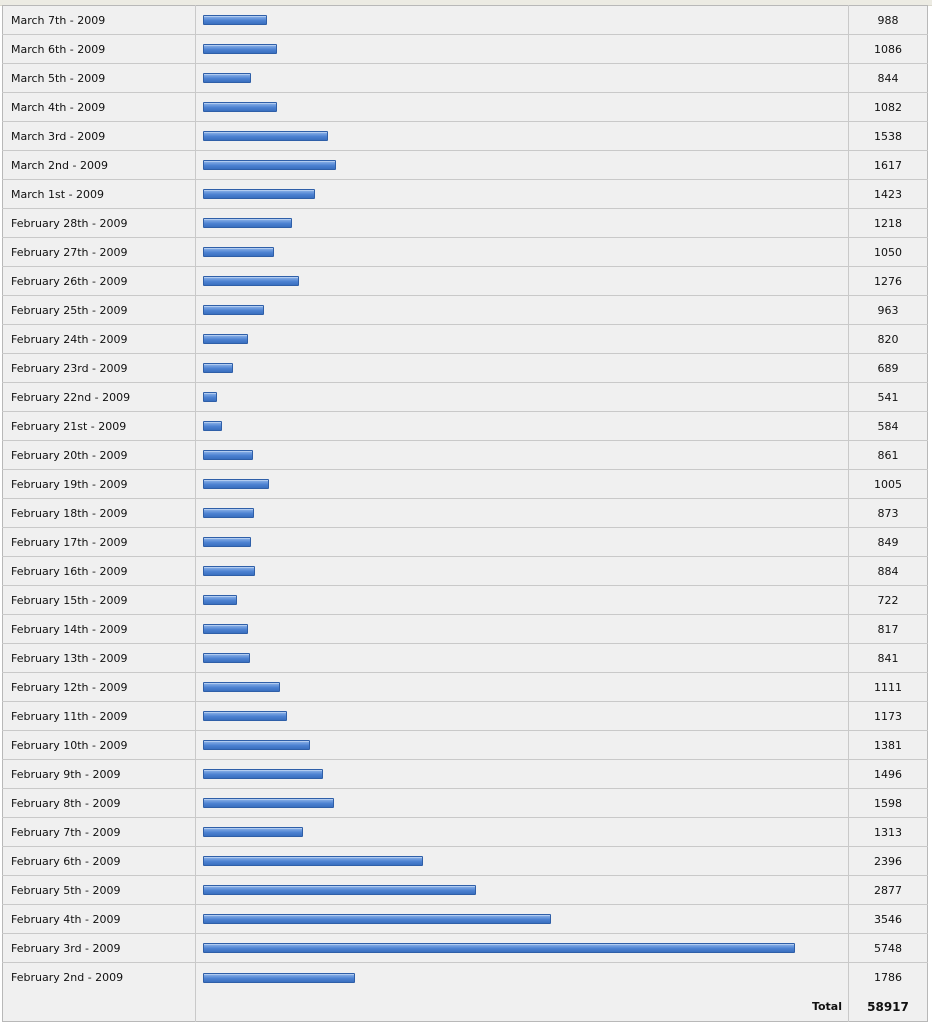 The image size is (932, 1024). What do you see at coordinates (99, 513) in the screenshot?
I see `row-date-label: February 18th - 2009` at bounding box center [99, 513].